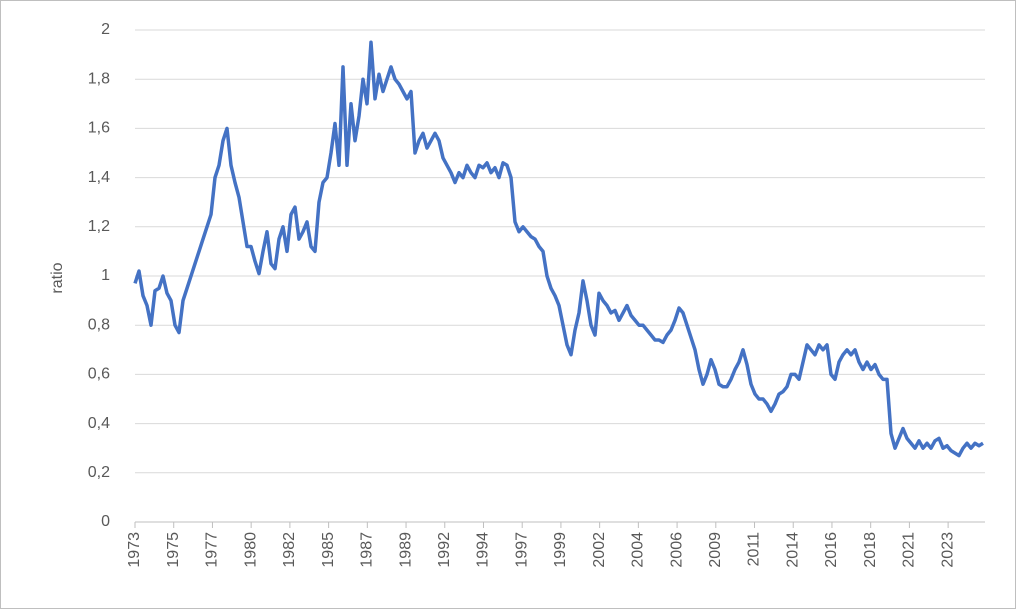 The height and width of the screenshot is (609, 1016). I want to click on x-tick-label: 1992, so click(444, 550).